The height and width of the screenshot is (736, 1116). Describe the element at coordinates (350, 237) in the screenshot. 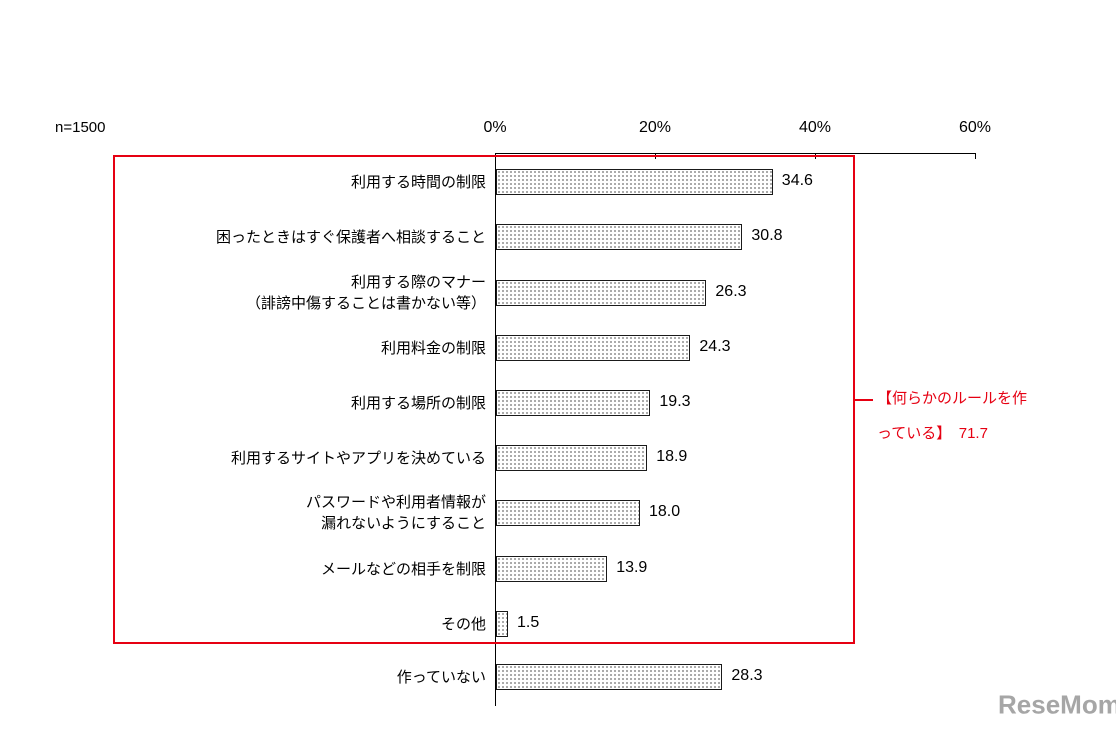

I see `category-label: 困ったときはすぐ保護者へ相談すること` at that location.